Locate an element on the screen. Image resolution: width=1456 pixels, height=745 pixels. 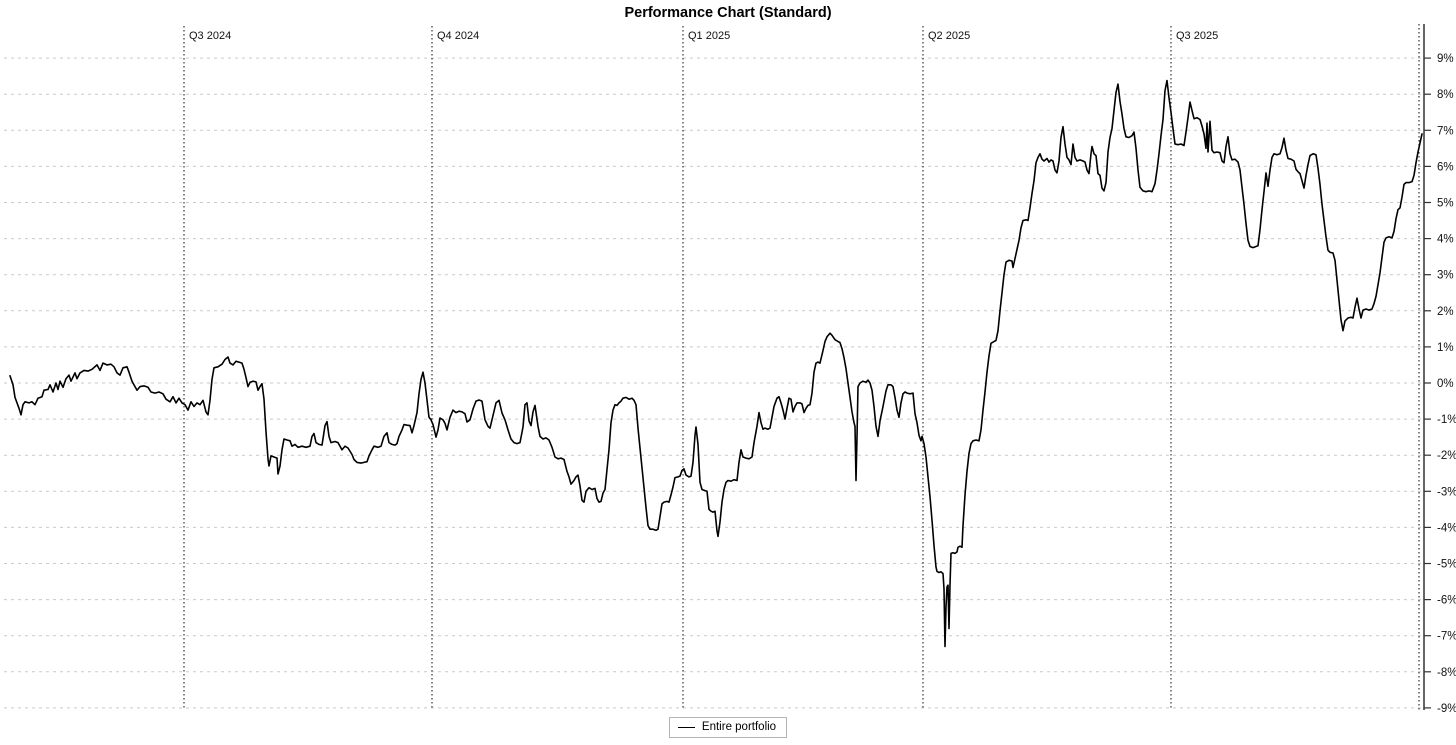
quarter-marker-label: Q3 2025 is located at coordinates (1197, 36).